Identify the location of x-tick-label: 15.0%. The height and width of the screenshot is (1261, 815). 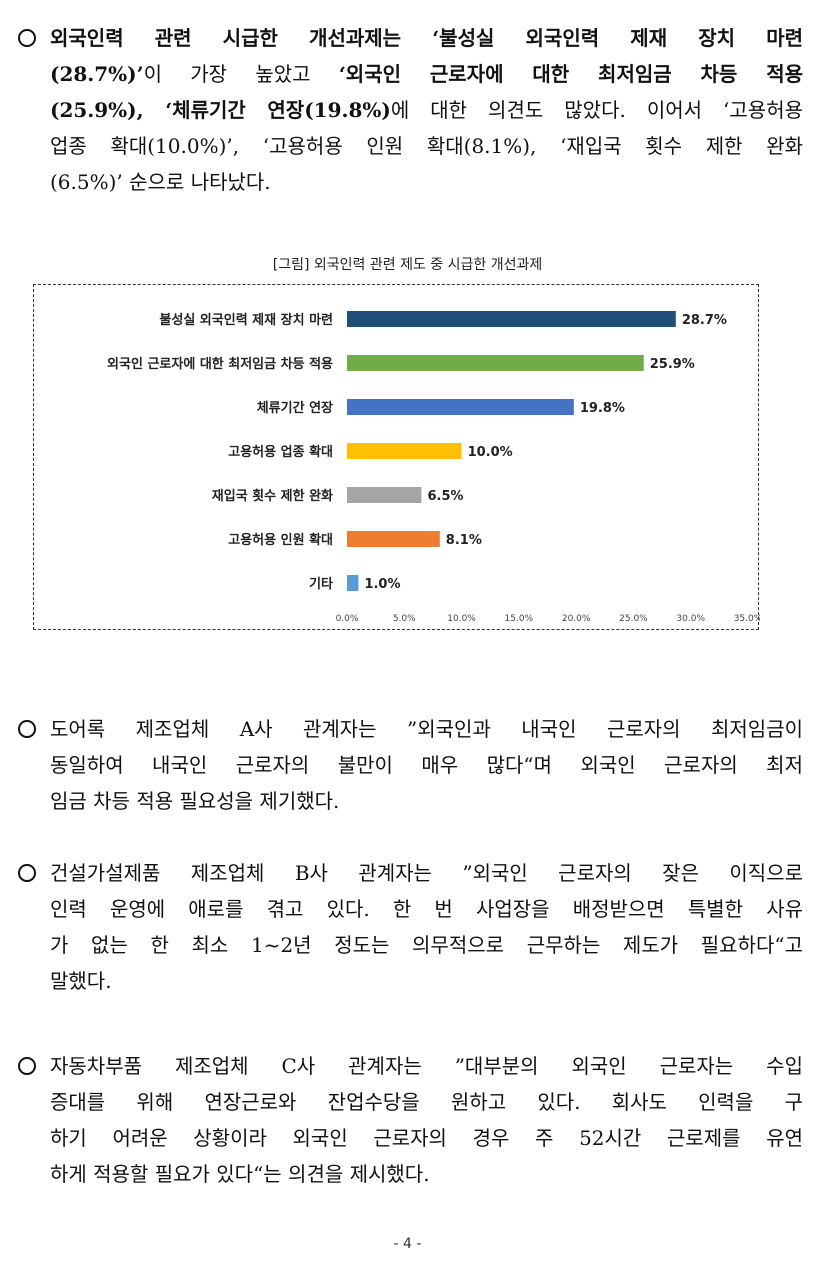
(519, 619).